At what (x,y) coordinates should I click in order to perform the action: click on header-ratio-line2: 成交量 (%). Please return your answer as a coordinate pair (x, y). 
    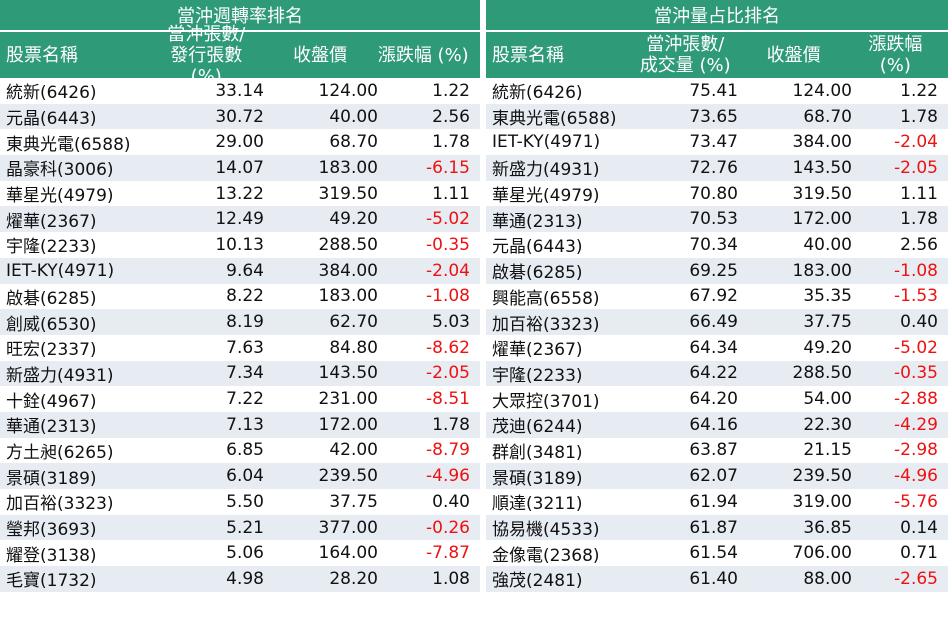
    Looking at the image, I should click on (685, 65).